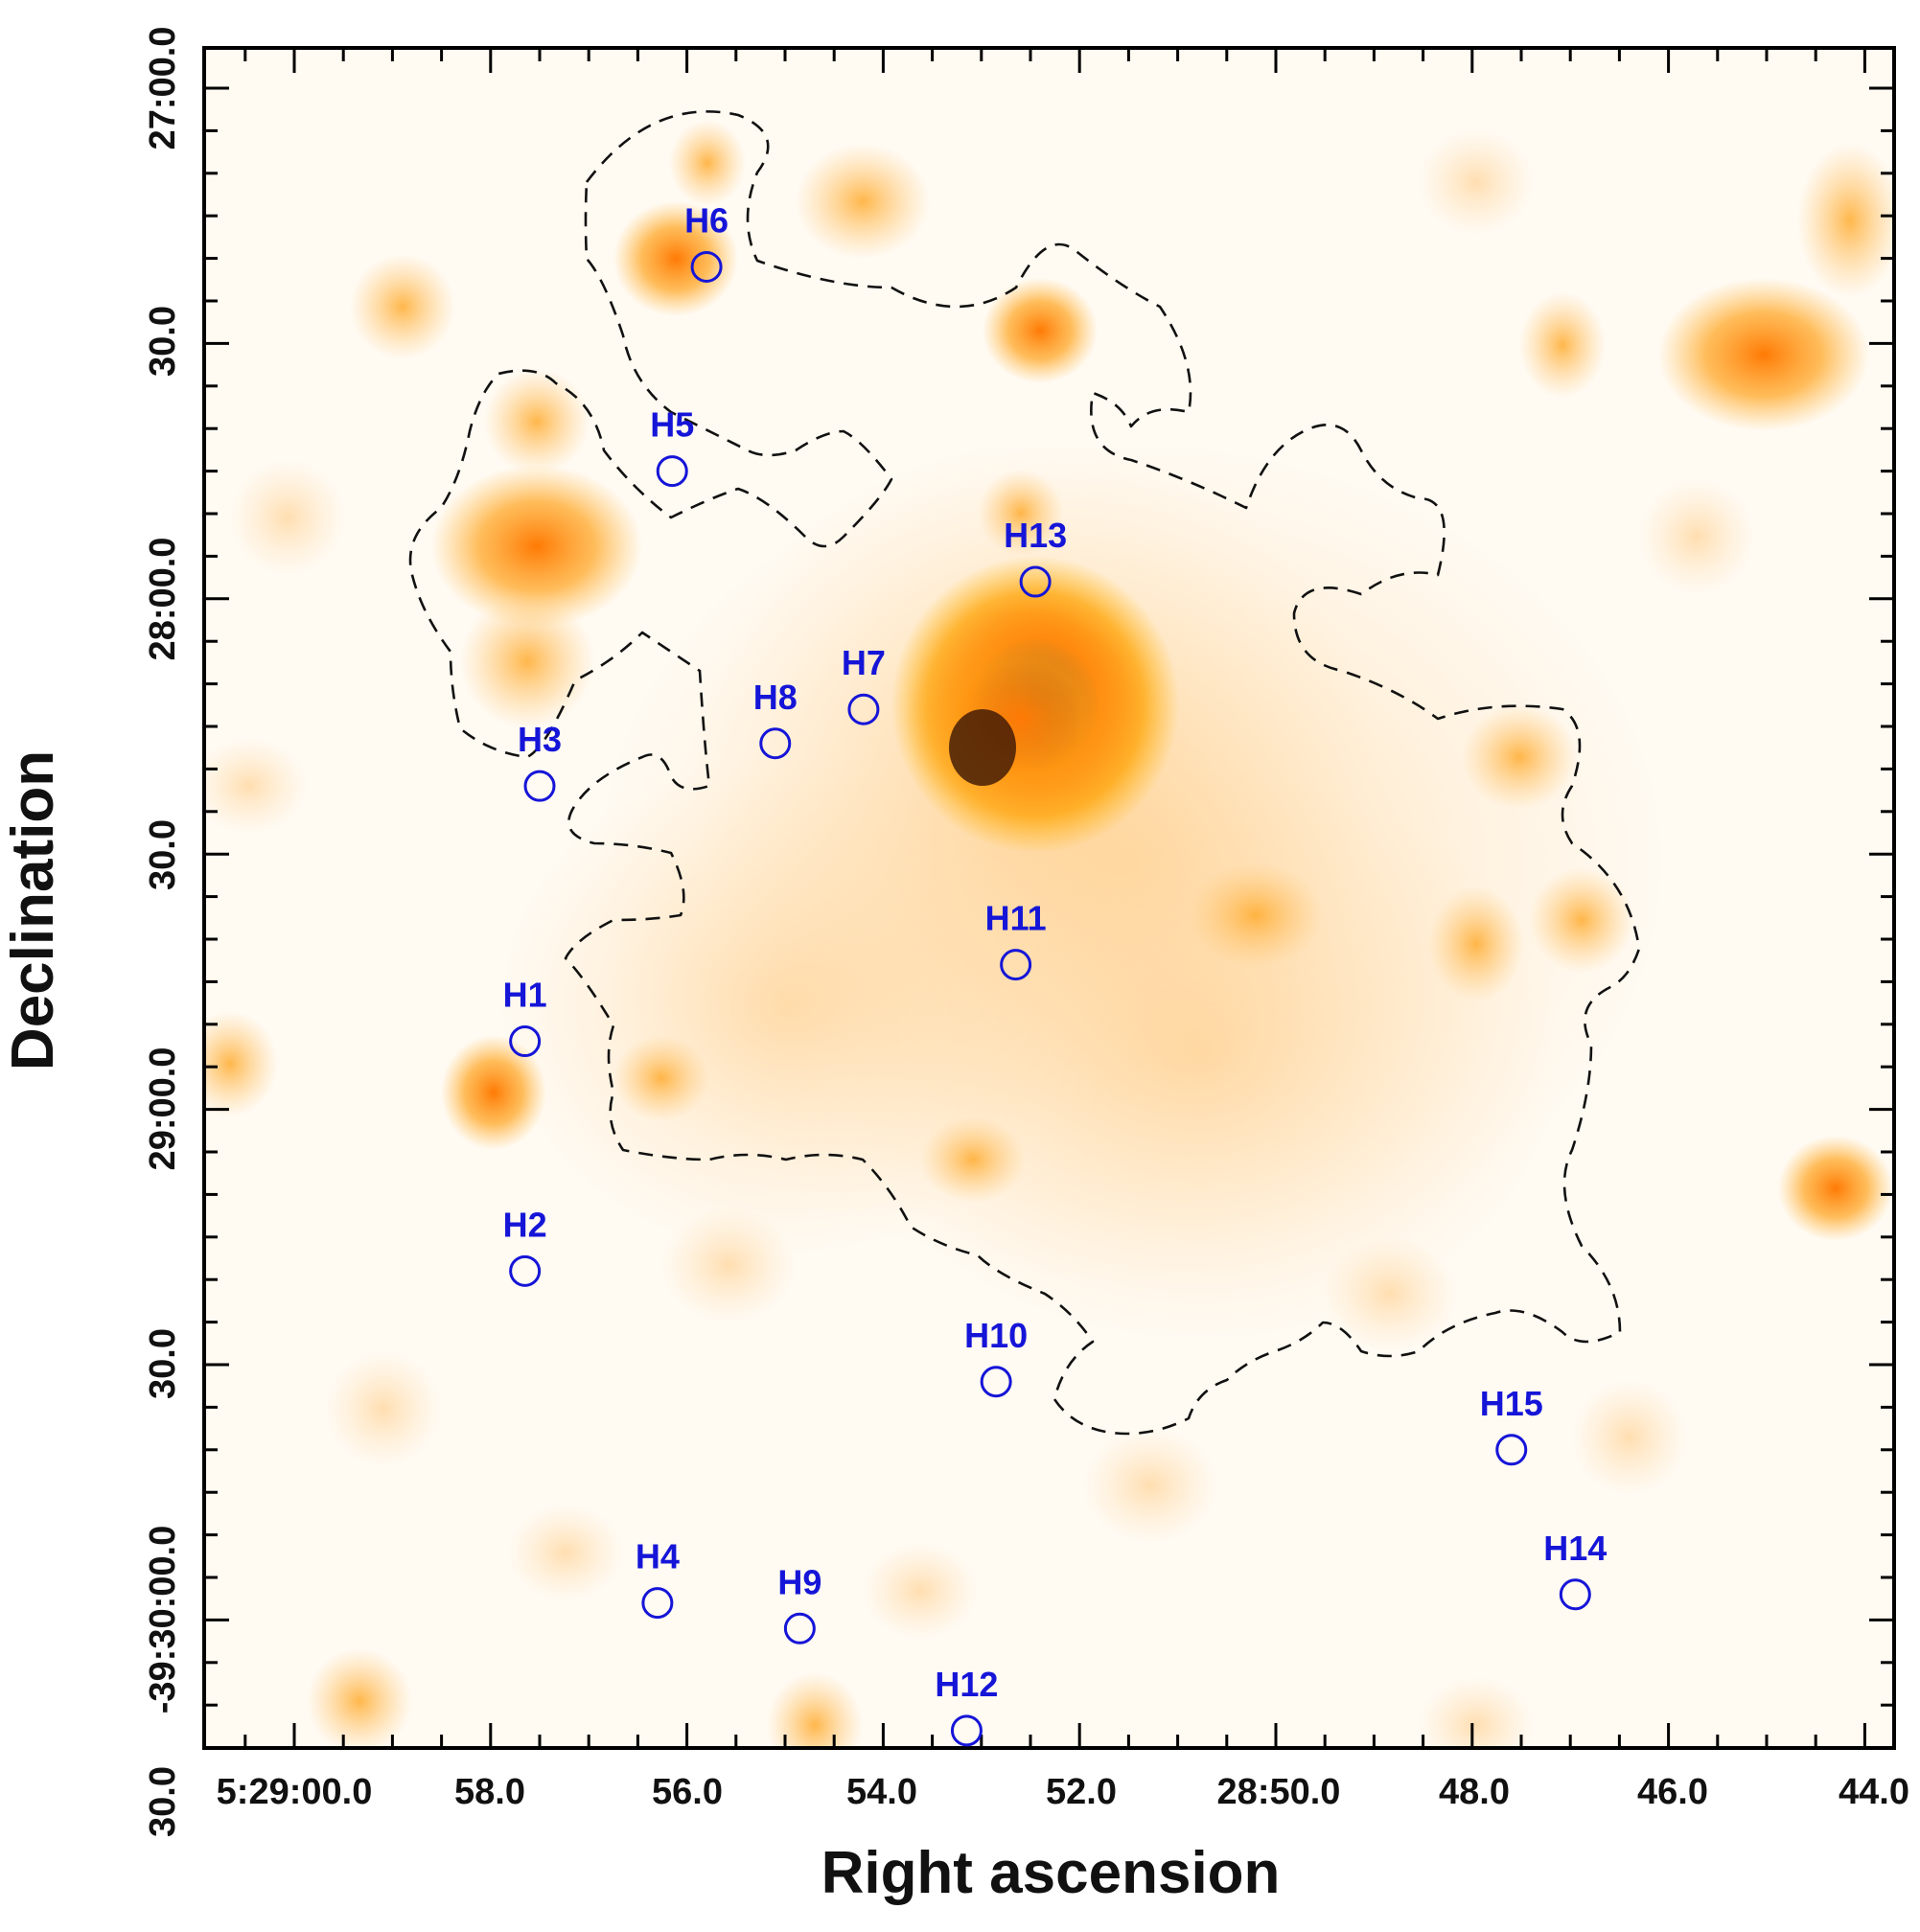 The width and height of the screenshot is (1920, 1932). I want to click on source-marker-h14, so click(1575, 1594).